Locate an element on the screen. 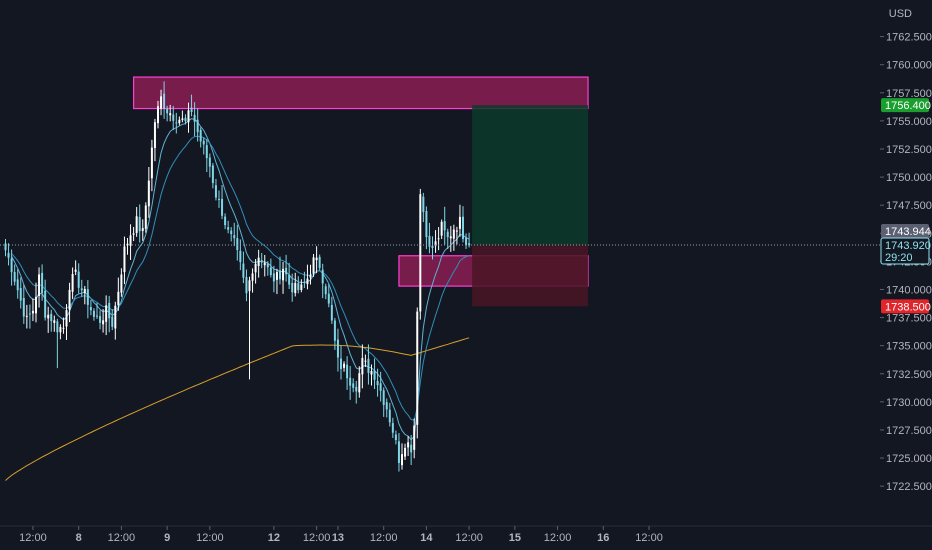 The width and height of the screenshot is (932, 550). last-price-label: 1743.944 is located at coordinates (906, 231).